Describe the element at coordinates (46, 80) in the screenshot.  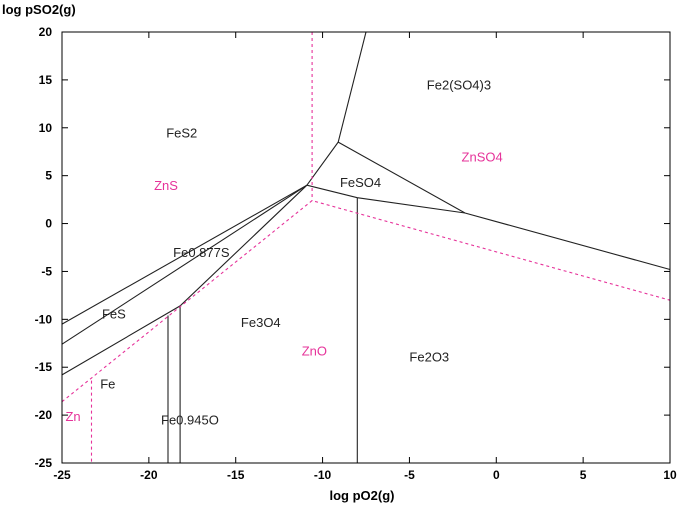
I see `y-tick-label: 15` at that location.